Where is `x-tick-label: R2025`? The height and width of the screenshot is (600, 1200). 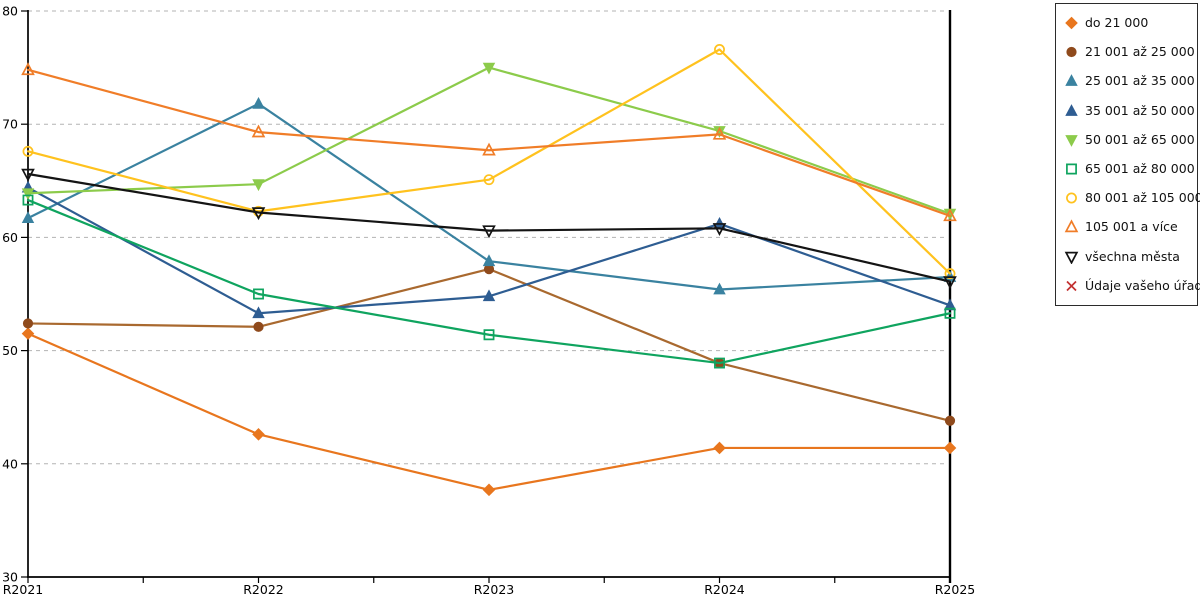
x-tick-label: R2025 is located at coordinates (955, 589).